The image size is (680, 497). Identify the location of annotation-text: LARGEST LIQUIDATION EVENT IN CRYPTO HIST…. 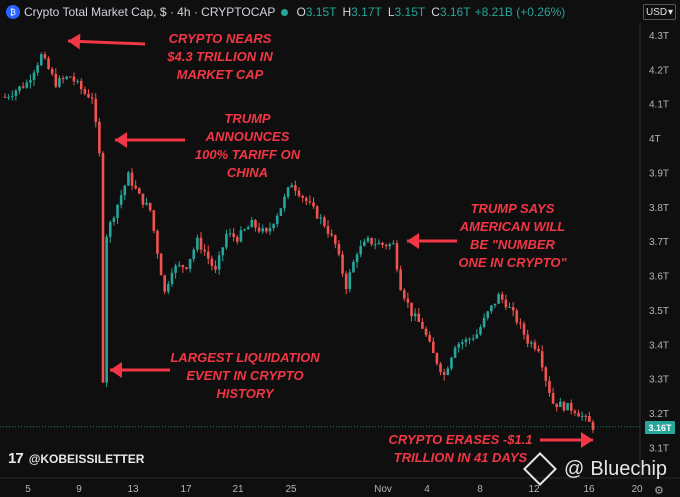
(245, 375).